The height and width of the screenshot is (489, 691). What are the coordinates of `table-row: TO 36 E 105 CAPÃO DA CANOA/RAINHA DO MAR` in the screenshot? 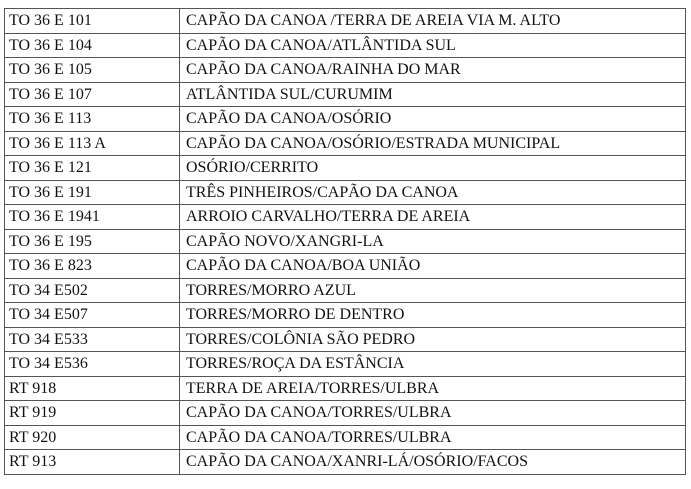 It's located at (345, 70).